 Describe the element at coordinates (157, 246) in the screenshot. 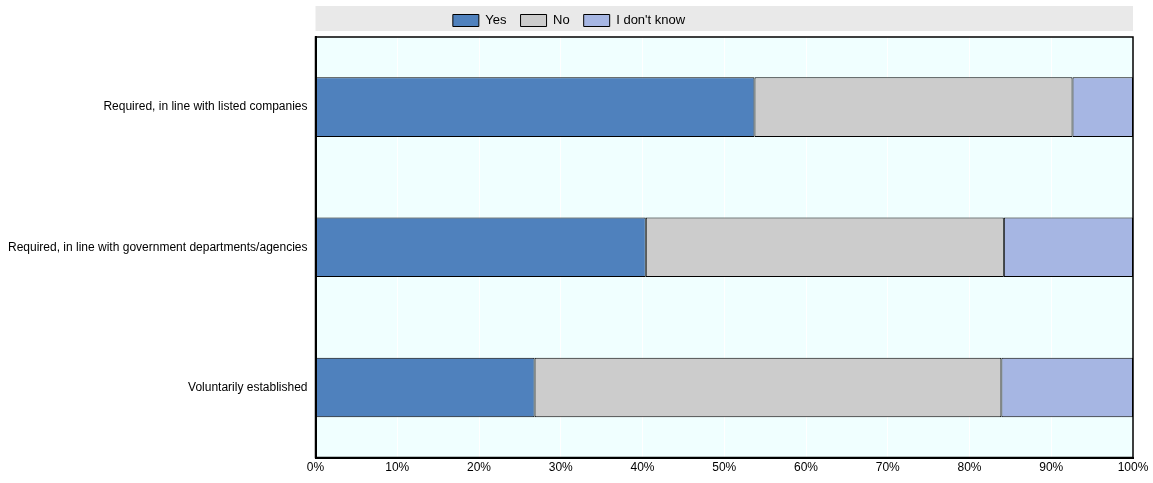

I see `y-tick-label: Required, in line with government departments/agencies` at that location.